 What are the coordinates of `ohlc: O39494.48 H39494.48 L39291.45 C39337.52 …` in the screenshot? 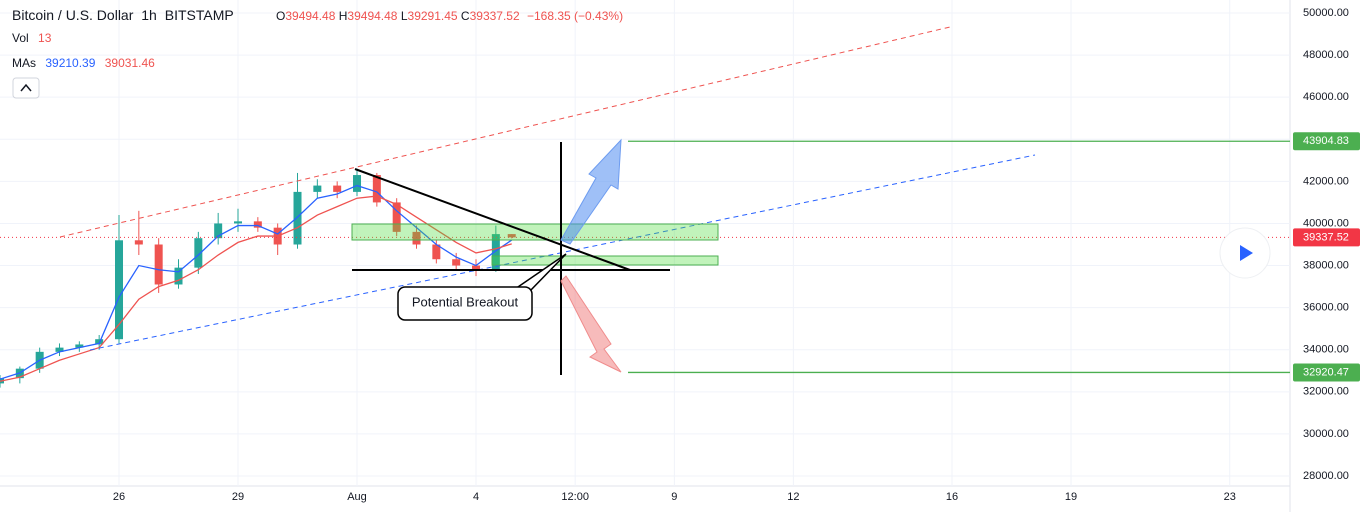 It's located at (449, 16).